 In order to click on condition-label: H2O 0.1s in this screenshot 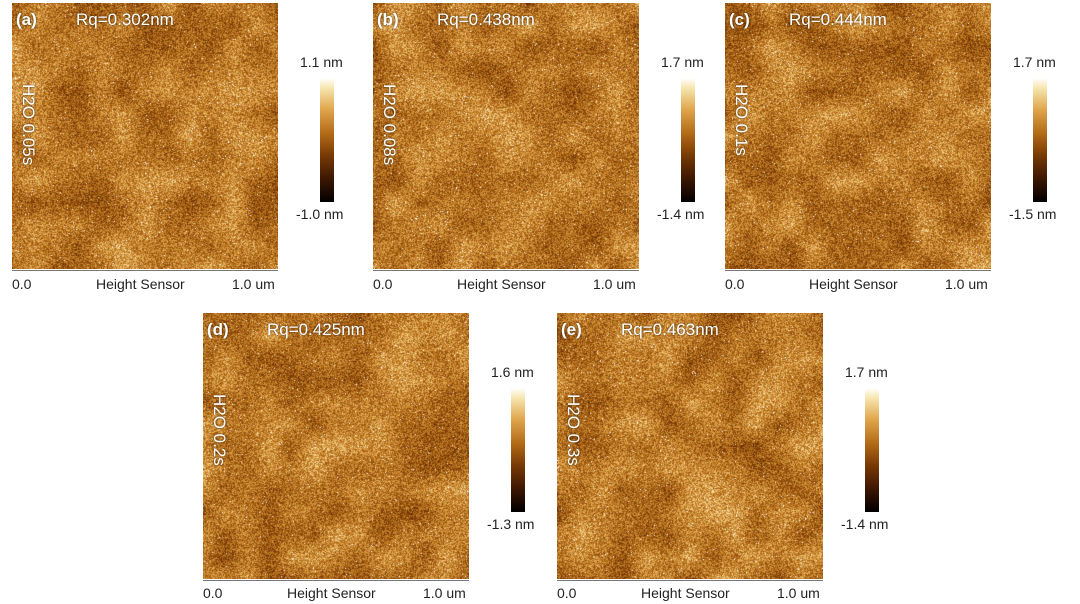, I will do `click(741, 120)`.